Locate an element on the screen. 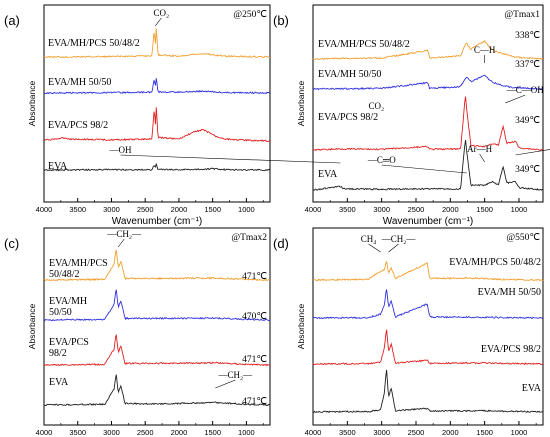 Image resolution: width=550 pixels, height=437 pixels. annotation: Ar—H is located at coordinates (479, 149).